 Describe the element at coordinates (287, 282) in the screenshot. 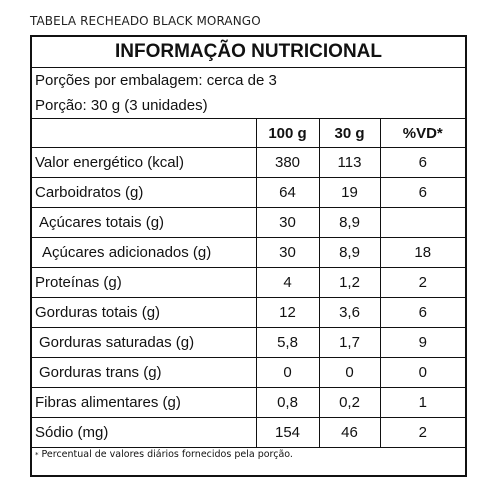

I see `value-per-100g: 4` at that location.